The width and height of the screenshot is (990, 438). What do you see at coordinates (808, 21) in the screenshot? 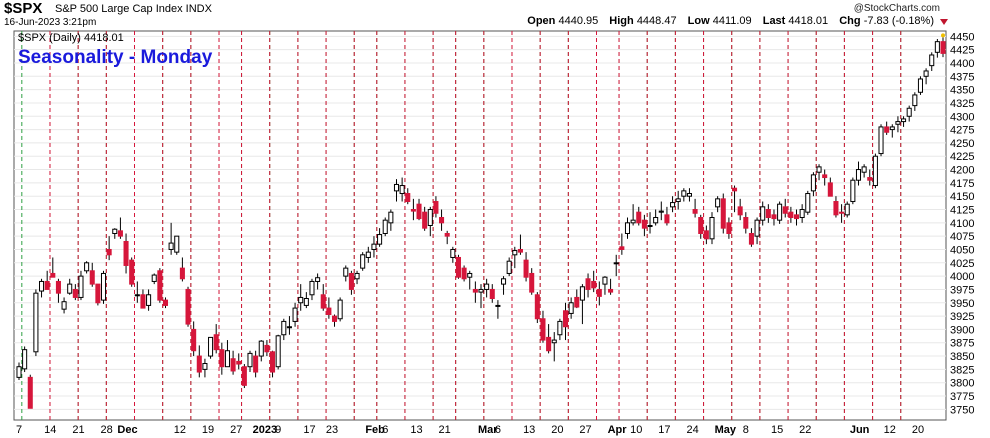
I see `last-value: 4418.01` at bounding box center [808, 21].